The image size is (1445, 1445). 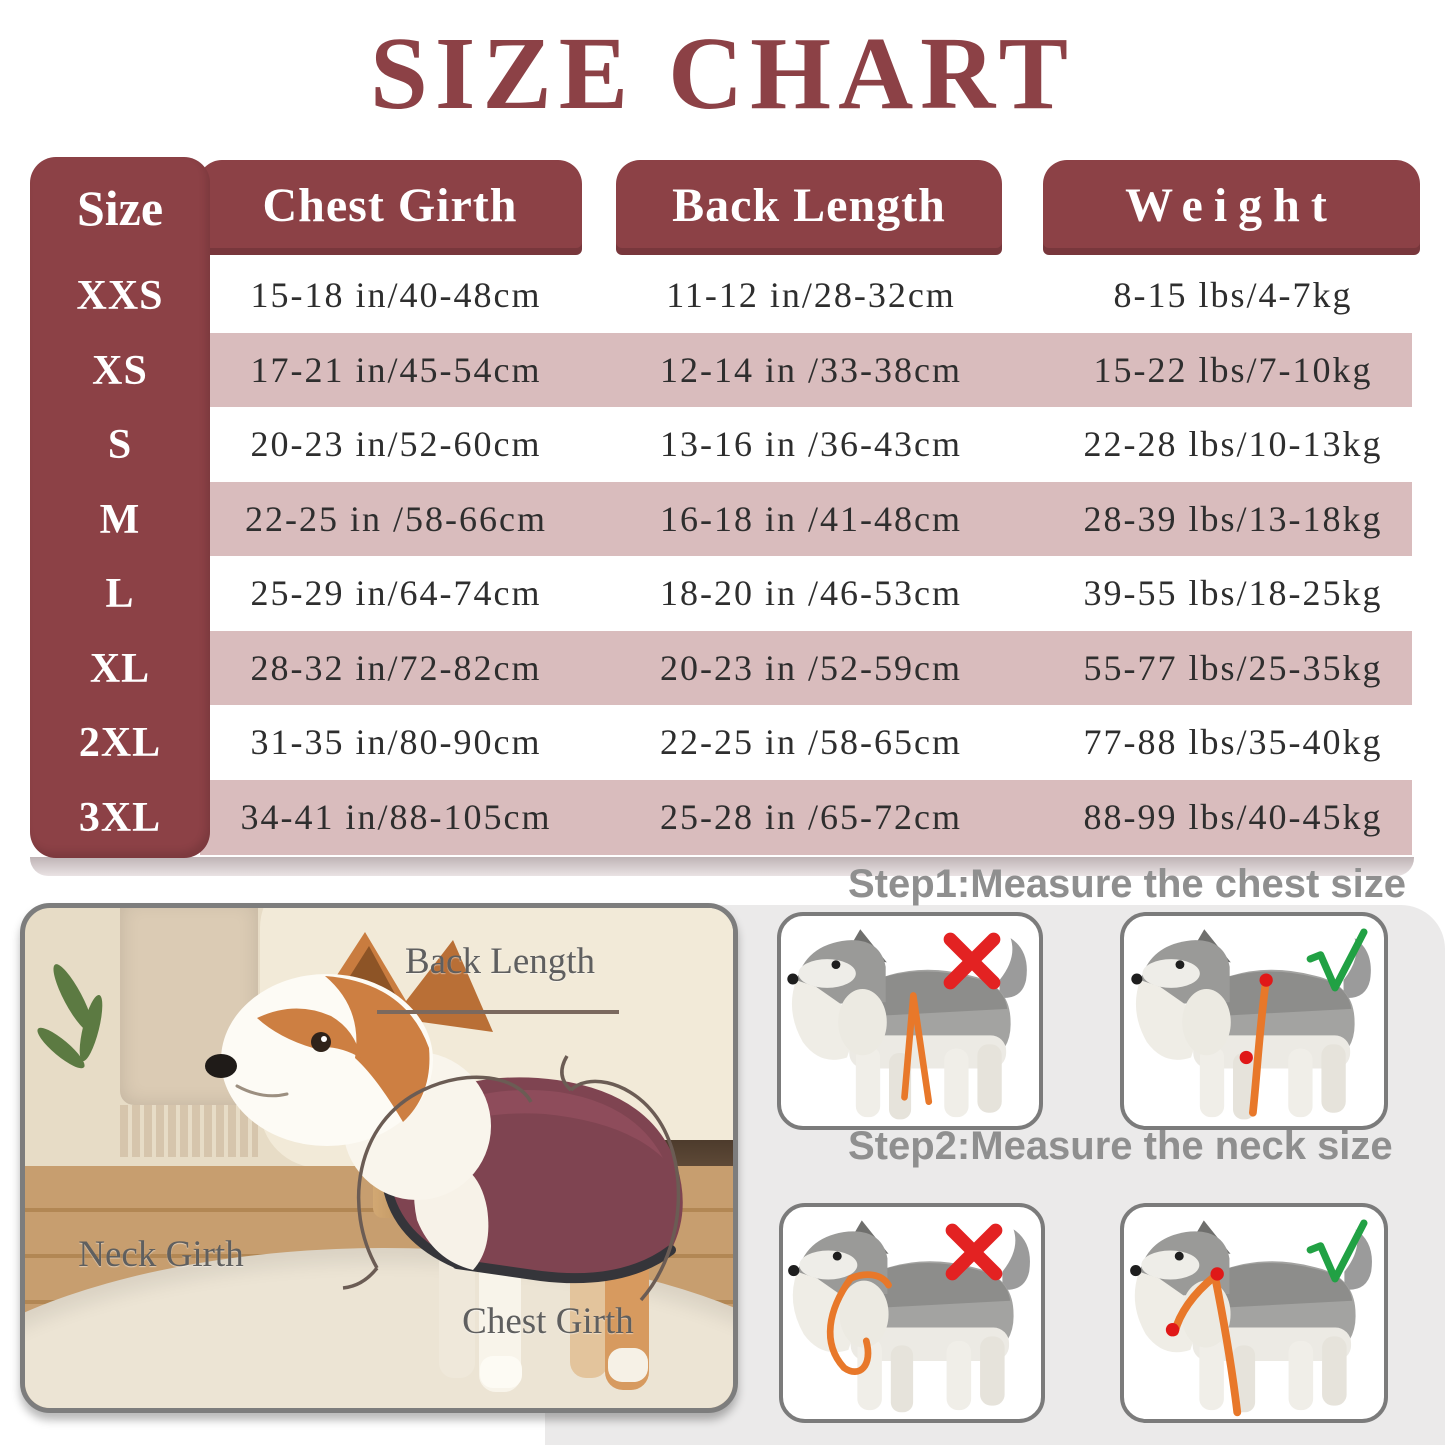 What do you see at coordinates (811, 370) in the screenshot?
I see `cell-back: 12-14 in /33-38cm` at bounding box center [811, 370].